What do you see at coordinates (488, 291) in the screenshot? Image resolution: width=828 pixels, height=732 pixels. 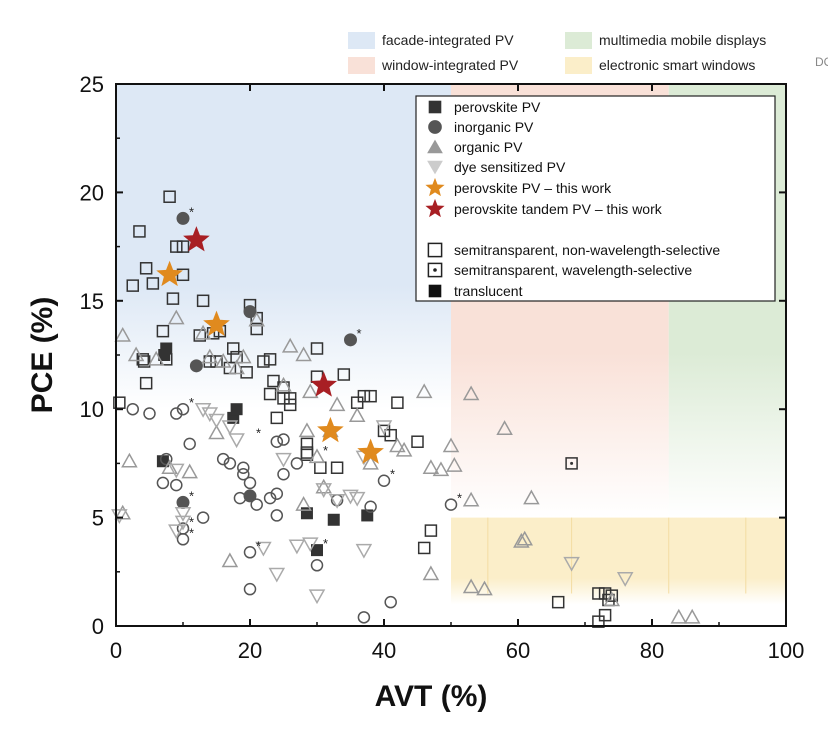 I see `legend-label: translucent` at bounding box center [488, 291].